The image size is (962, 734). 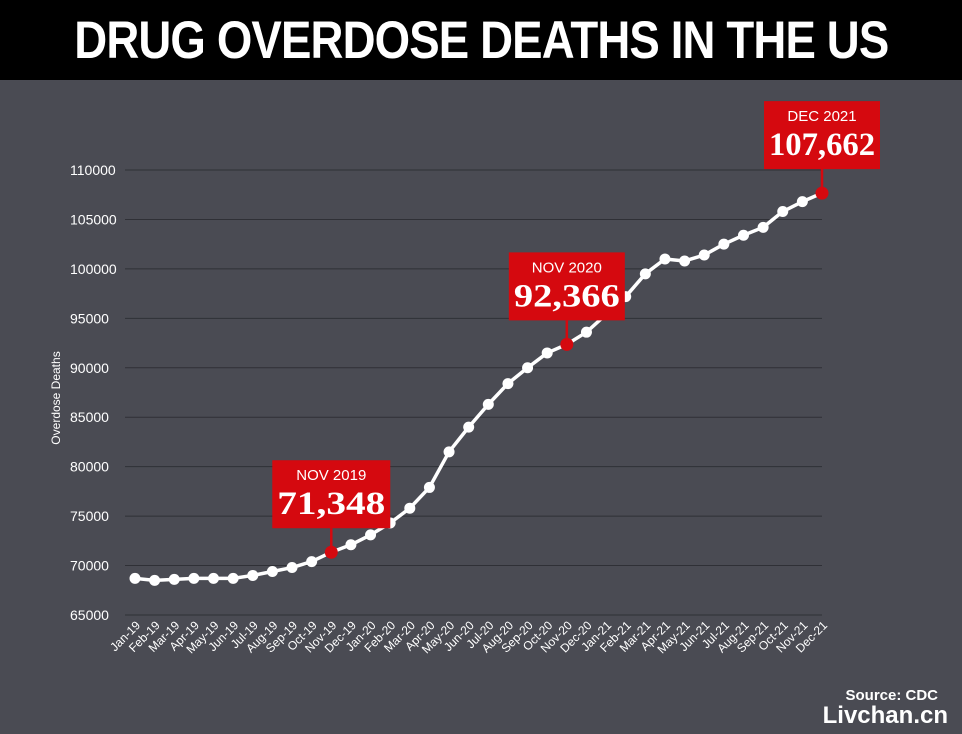 I want to click on callout: DEC 2021 107,662, so click(x=822, y=147).